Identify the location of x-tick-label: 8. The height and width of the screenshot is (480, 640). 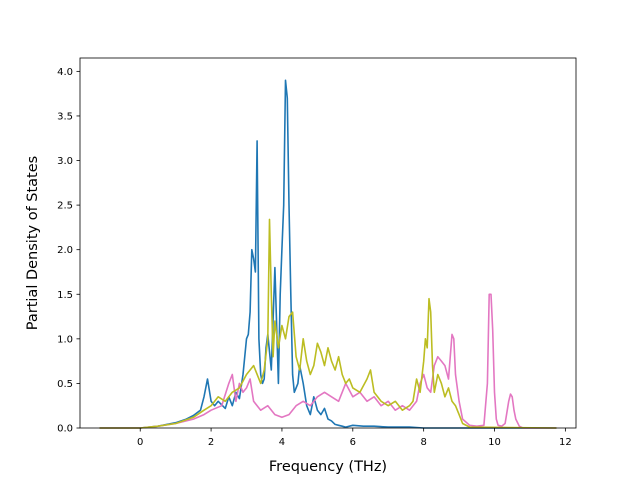
(423, 442).